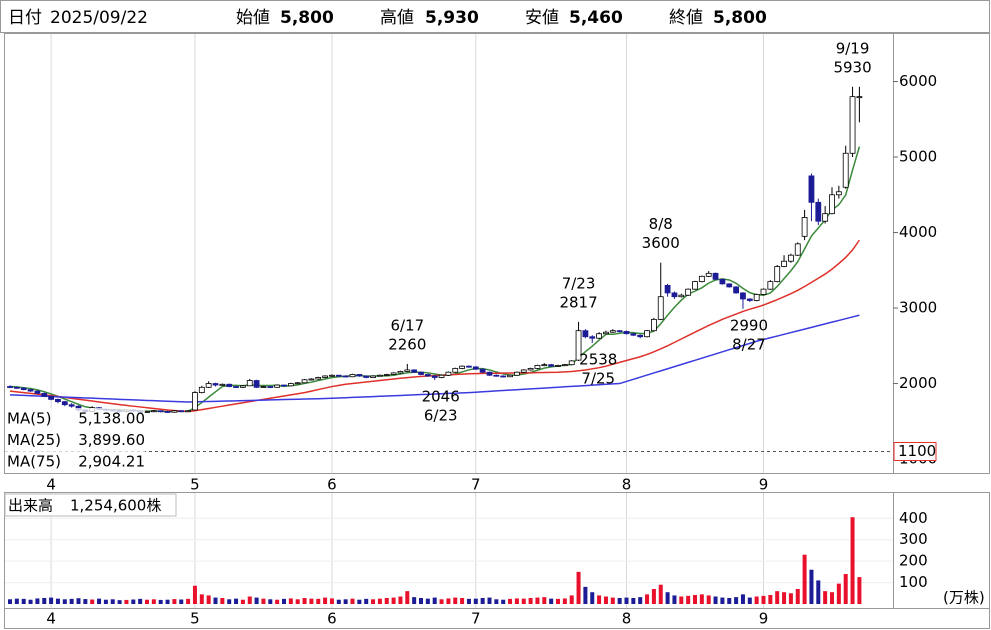 This screenshot has width=991, height=630. Describe the element at coordinates (495, 16) in the screenshot. I see `header-box` at that location.